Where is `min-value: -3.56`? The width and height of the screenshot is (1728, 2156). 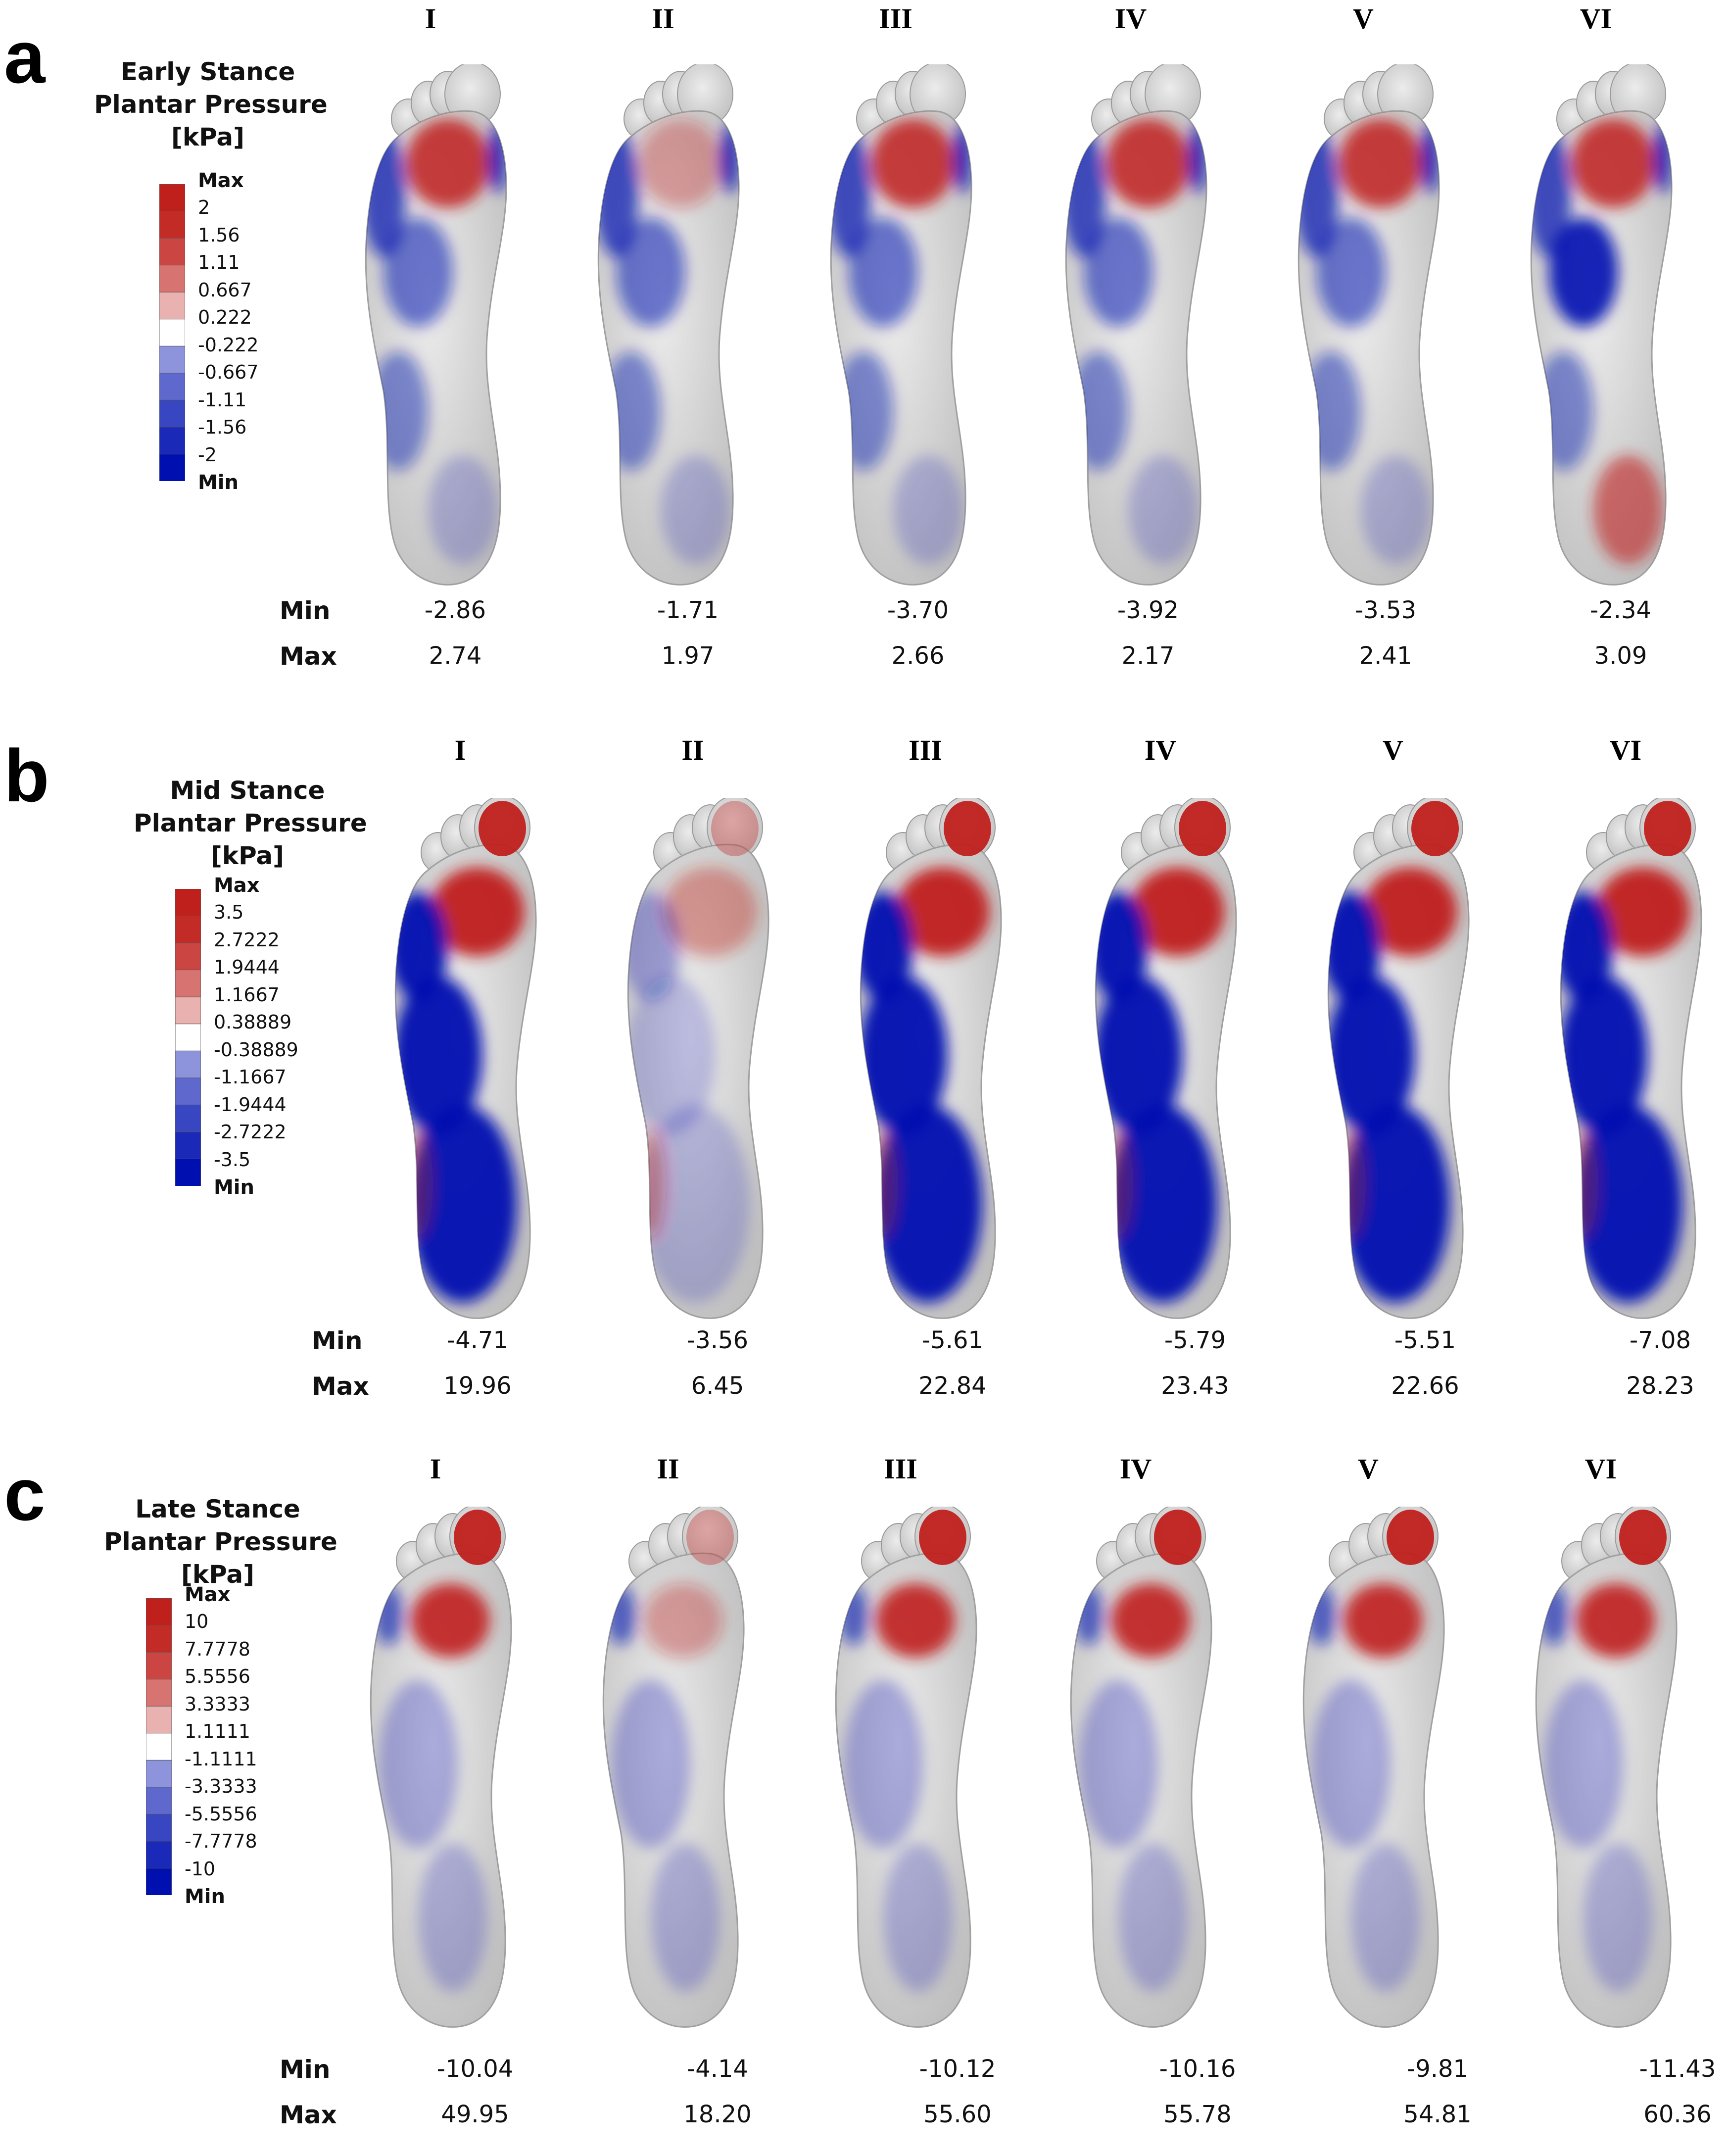
min-value: -3.56 is located at coordinates (718, 1340).